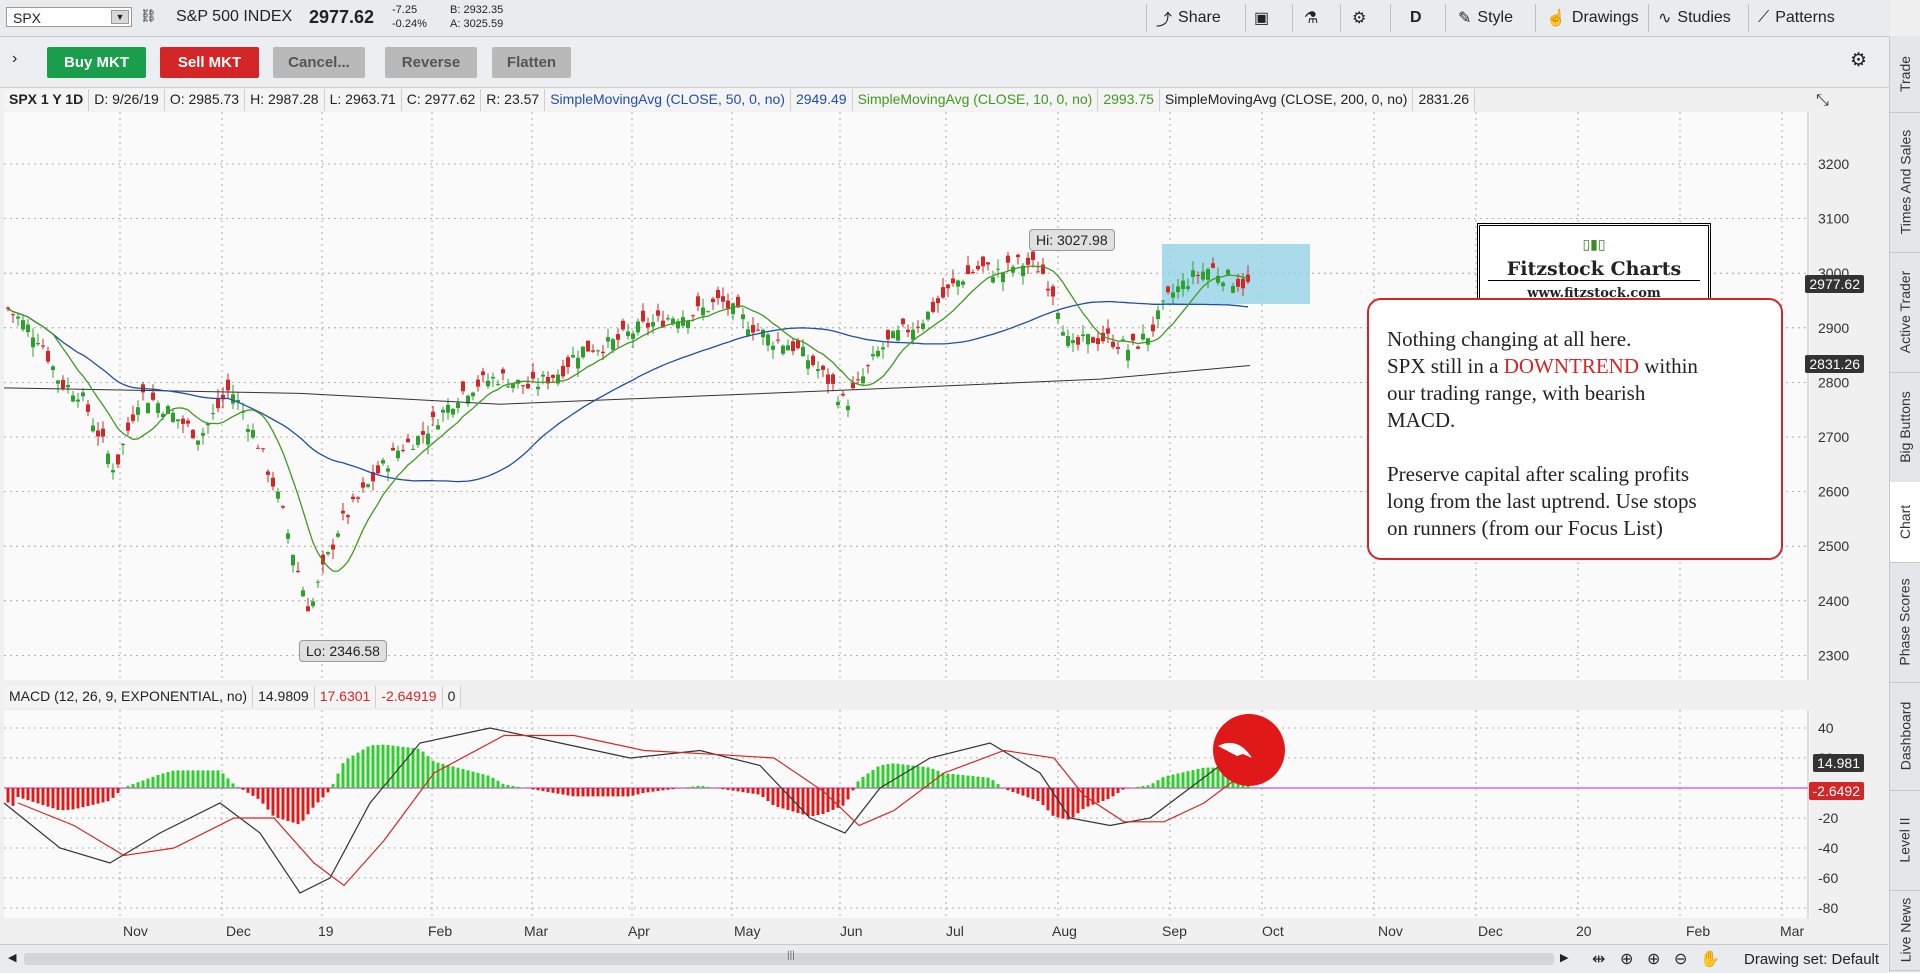 This screenshot has width=1920, height=973. What do you see at coordinates (1664, 18) in the screenshot?
I see `studies-icon: ∿` at bounding box center [1664, 18].